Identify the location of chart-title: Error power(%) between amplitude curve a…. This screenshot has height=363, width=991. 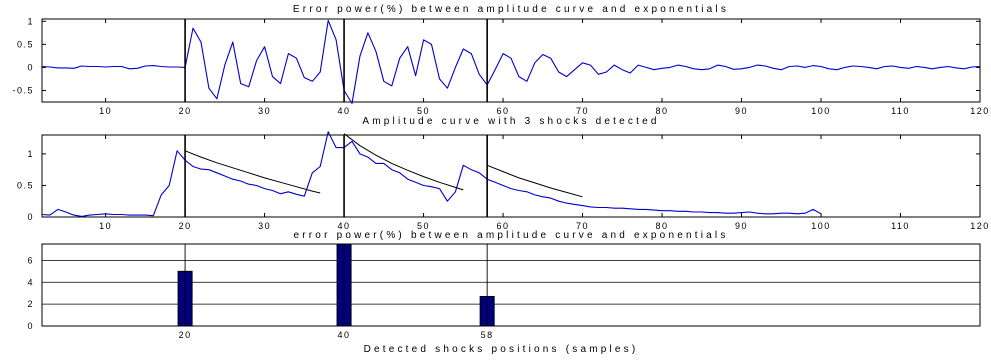
(511, 9).